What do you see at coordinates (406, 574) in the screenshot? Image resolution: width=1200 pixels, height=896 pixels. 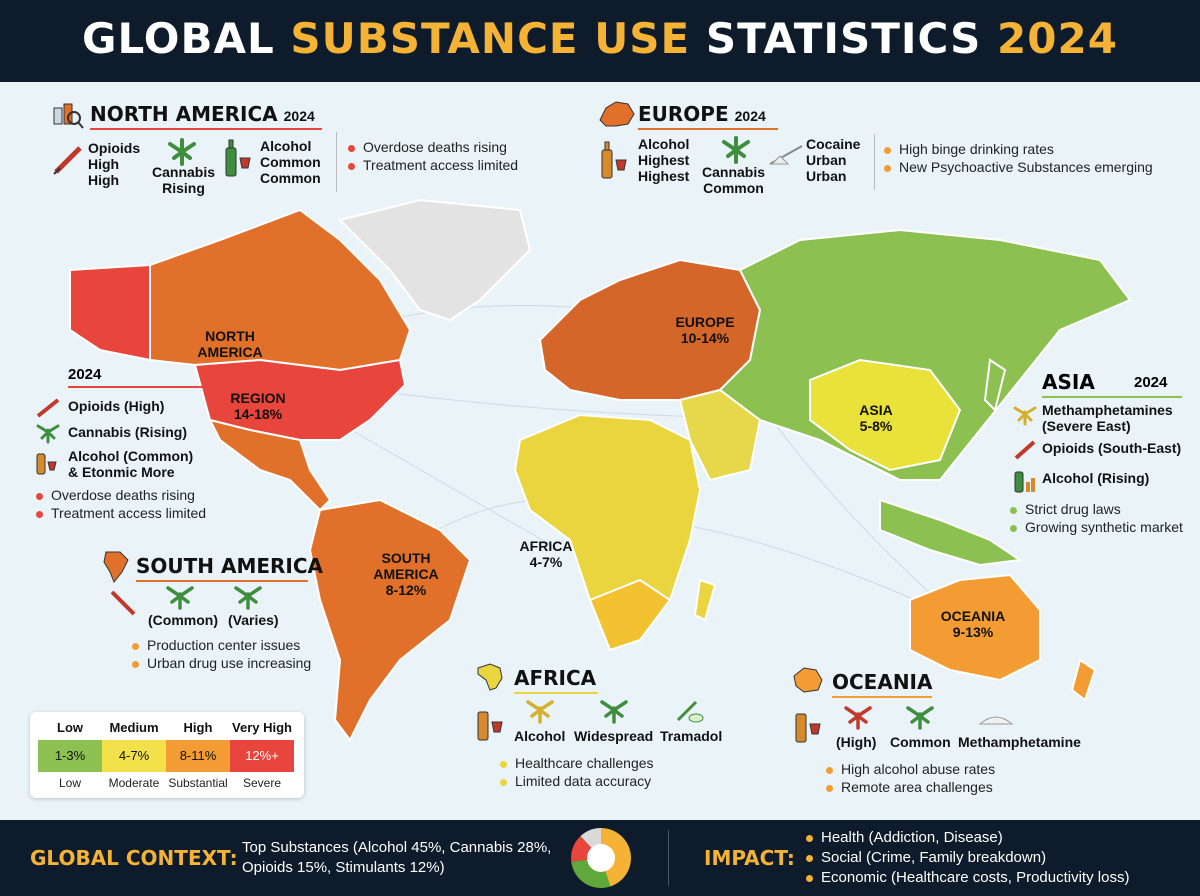 I see `map-label-south-america: SOUTH AMERICA 8-12%` at bounding box center [406, 574].